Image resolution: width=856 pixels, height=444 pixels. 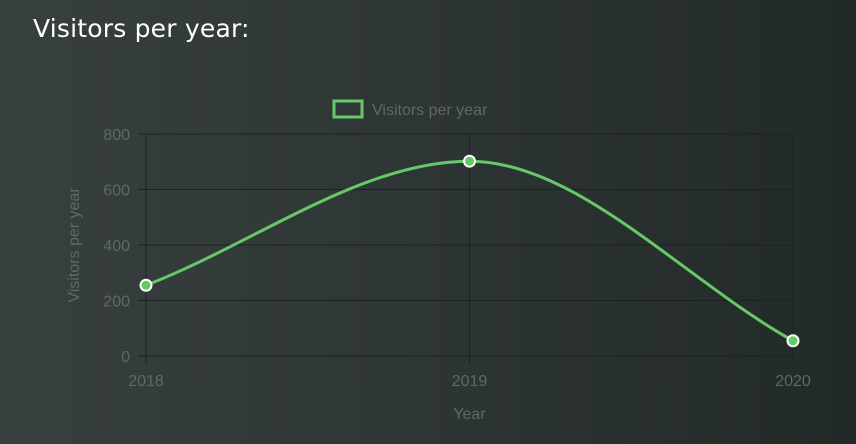 I want to click on legend-swatch, so click(x=348, y=109).